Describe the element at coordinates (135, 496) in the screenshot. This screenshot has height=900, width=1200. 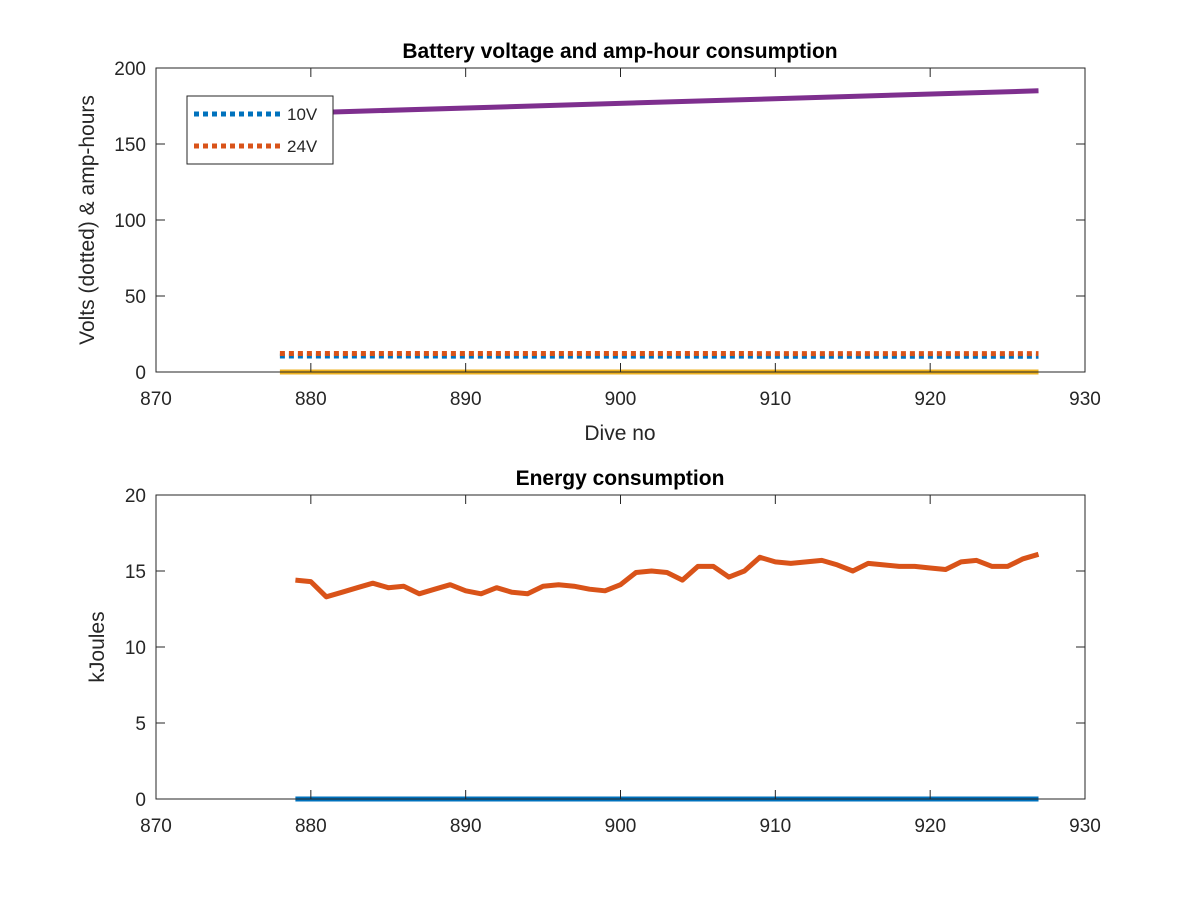
I see `y-tick-label: 20` at that location.